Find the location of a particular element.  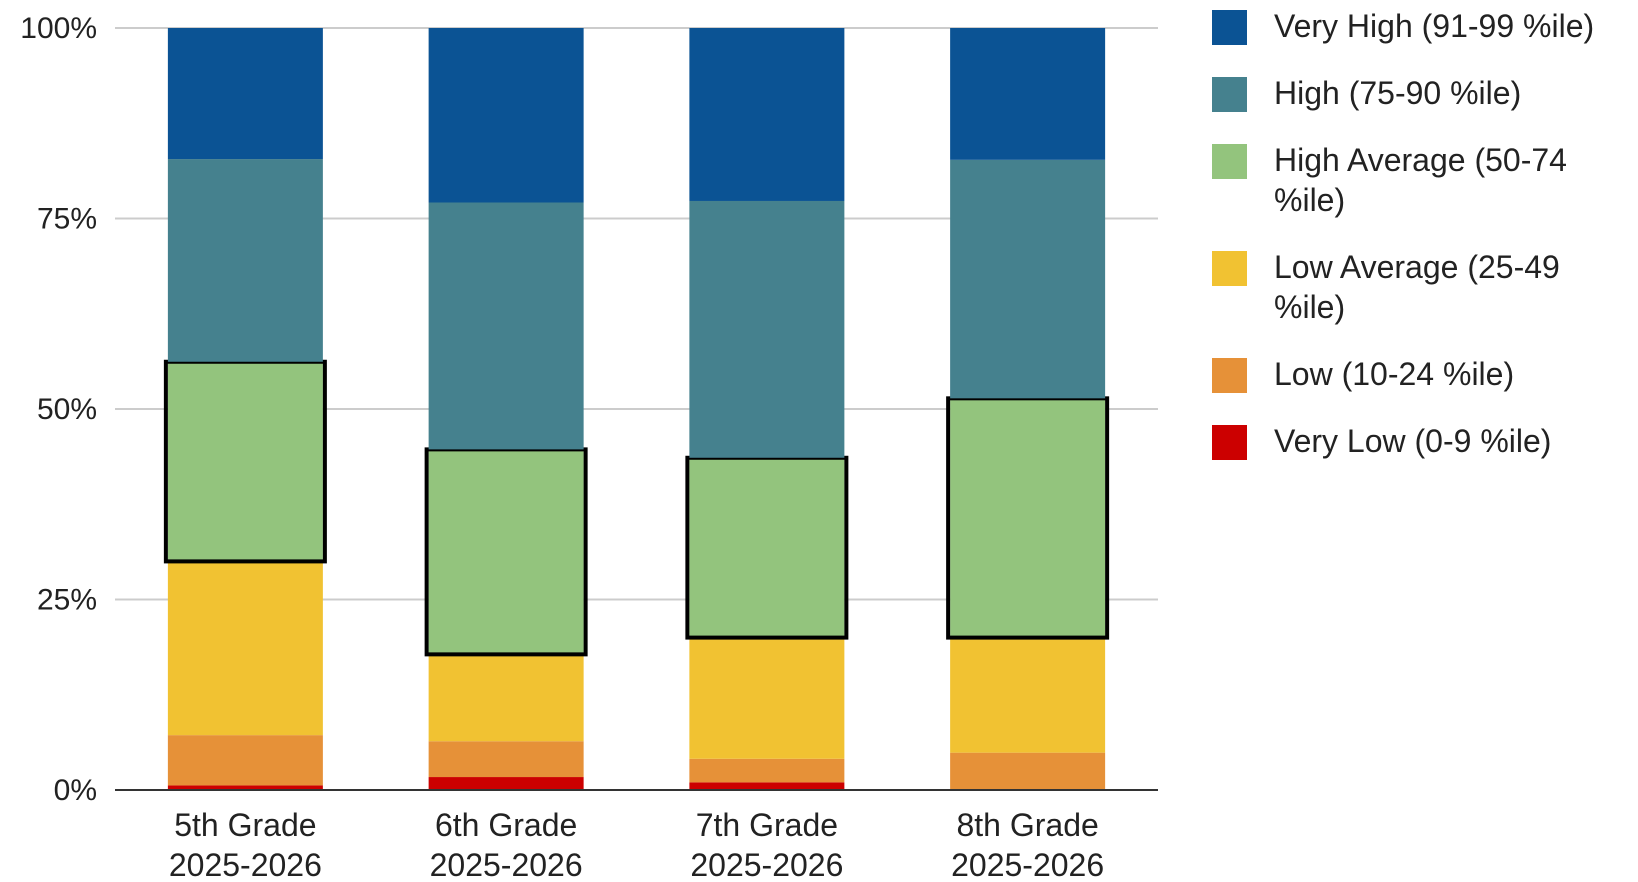

x-tick-label: 7th Grade is located at coordinates (767, 825).